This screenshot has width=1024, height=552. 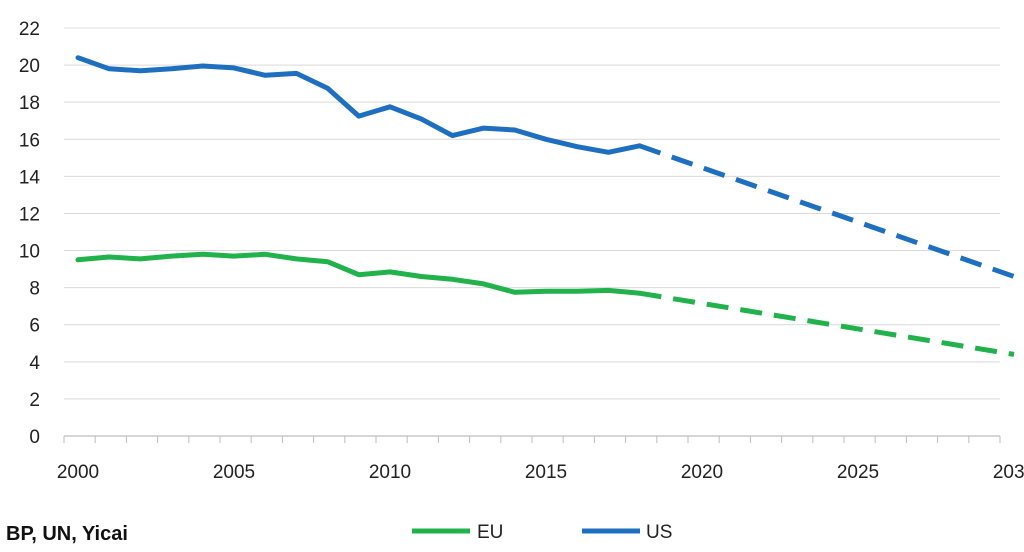 What do you see at coordinates (34, 289) in the screenshot?
I see `y-tick-label: 8` at bounding box center [34, 289].